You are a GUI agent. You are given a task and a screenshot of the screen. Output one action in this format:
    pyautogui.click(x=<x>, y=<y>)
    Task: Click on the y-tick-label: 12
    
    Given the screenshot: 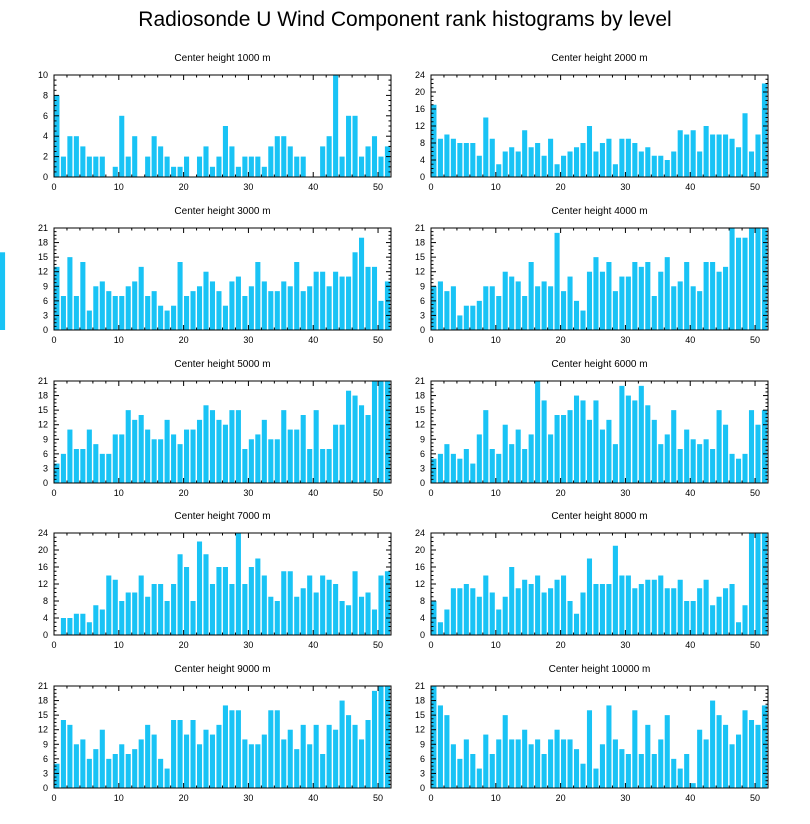 What is the action you would take?
    pyautogui.click(x=420, y=730)
    